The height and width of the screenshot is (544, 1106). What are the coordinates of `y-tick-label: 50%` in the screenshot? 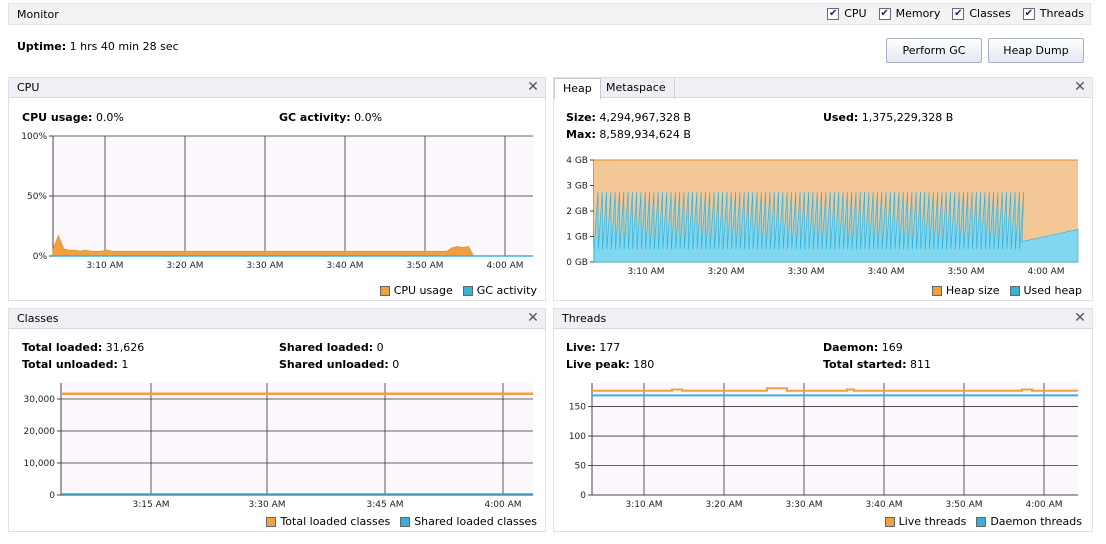 It's located at (37, 197).